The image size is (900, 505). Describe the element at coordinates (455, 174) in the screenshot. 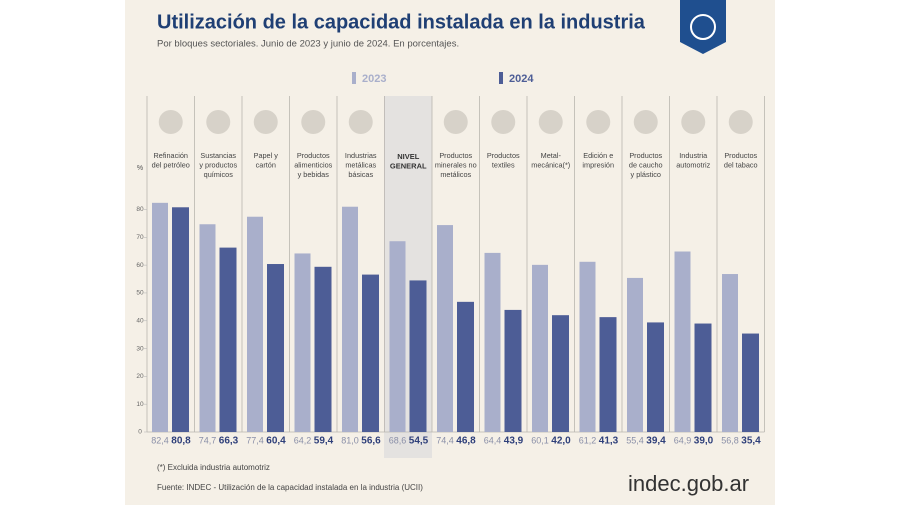

I see `category-label: metálicos` at that location.